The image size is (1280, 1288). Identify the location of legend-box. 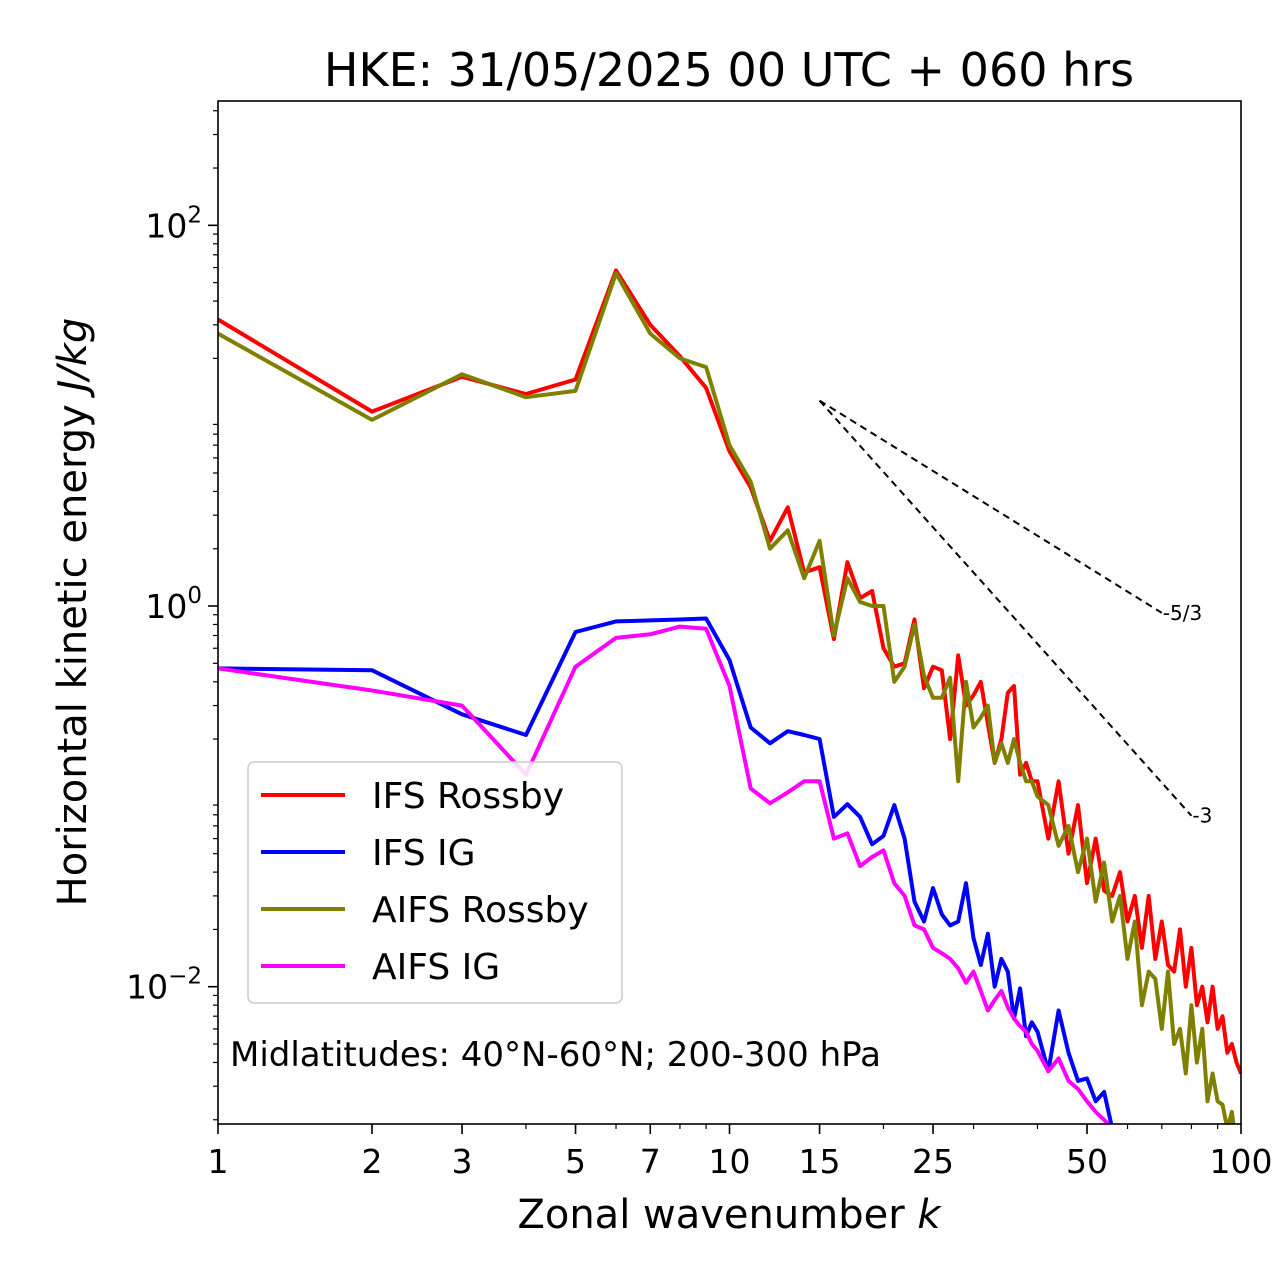
(435, 882).